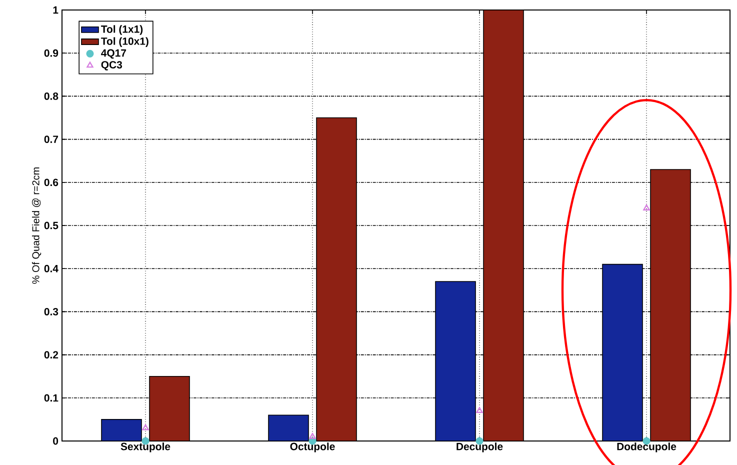 This screenshot has width=737, height=465. Describe the element at coordinates (312, 447) in the screenshot. I see `x-tick-label: Octupole` at that location.